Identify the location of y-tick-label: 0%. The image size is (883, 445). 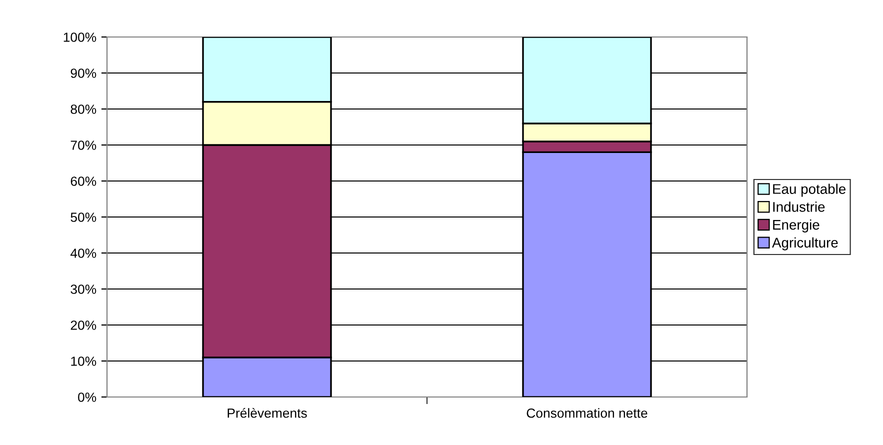
(87, 397).